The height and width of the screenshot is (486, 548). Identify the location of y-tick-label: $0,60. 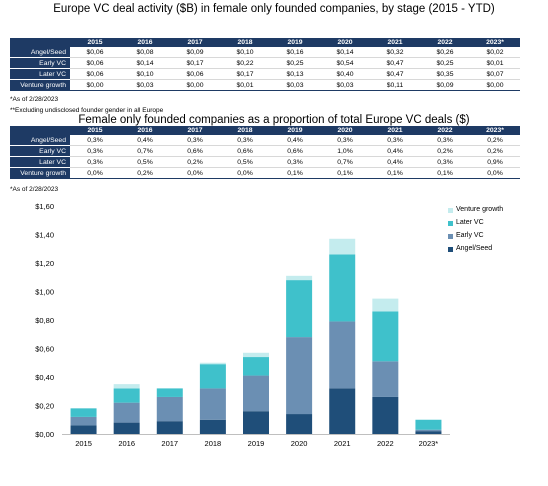
(44, 349).